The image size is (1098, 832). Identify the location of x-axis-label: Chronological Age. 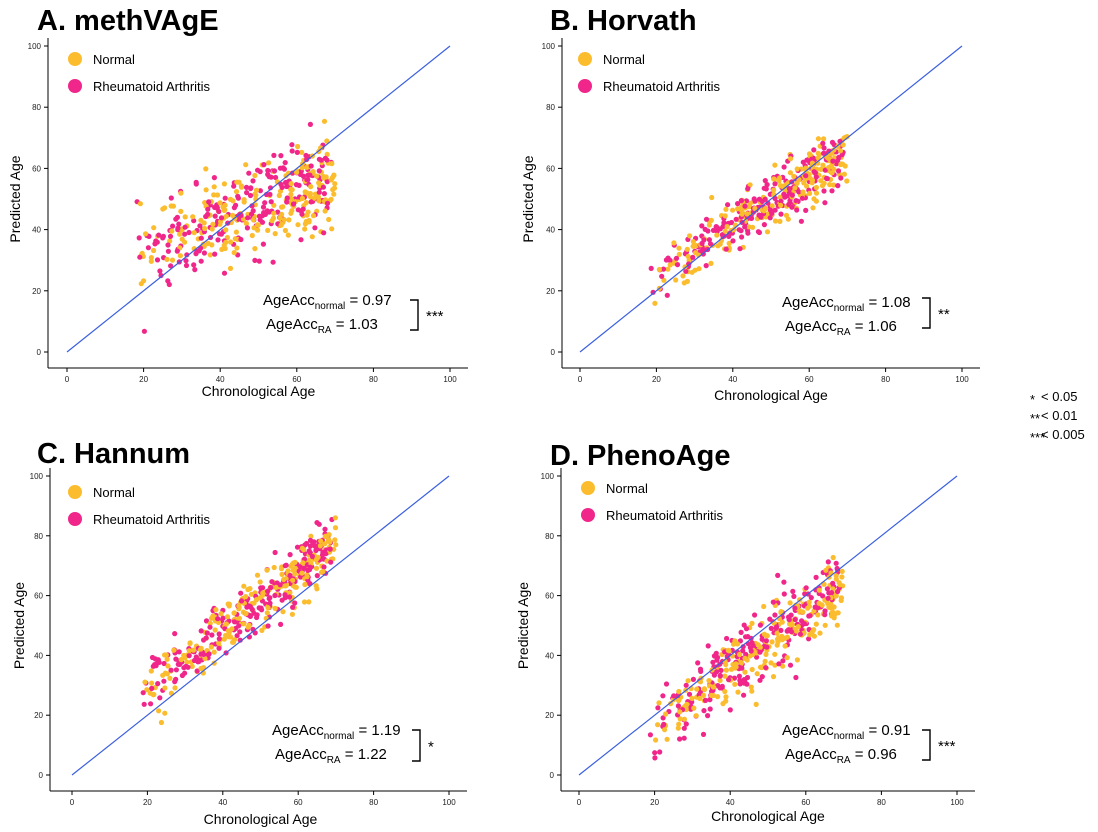
(259, 391).